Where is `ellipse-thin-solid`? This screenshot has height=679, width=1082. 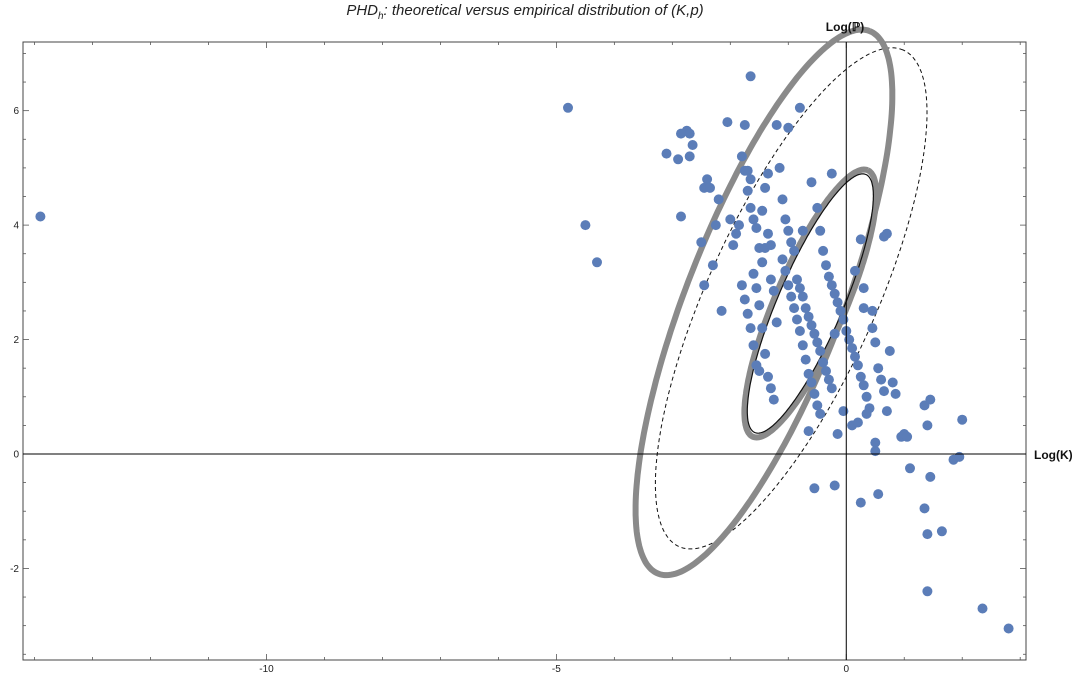 ellipse-thin-solid is located at coordinates (810, 303).